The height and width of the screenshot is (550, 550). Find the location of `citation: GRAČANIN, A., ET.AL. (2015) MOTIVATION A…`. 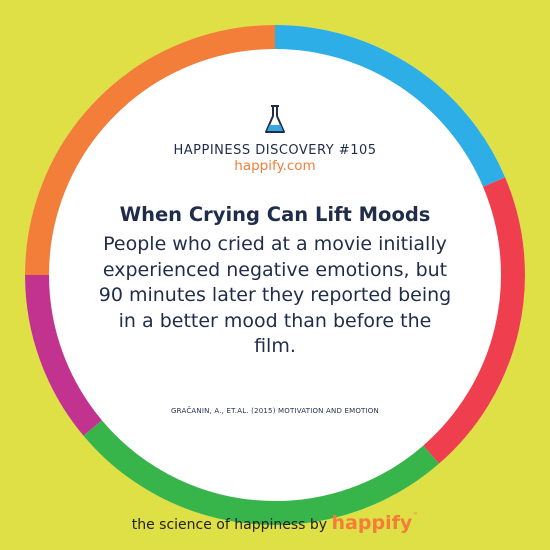

citation: GRAČANIN, A., ET.AL. (2015) MOTIVATION A… is located at coordinates (275, 411).